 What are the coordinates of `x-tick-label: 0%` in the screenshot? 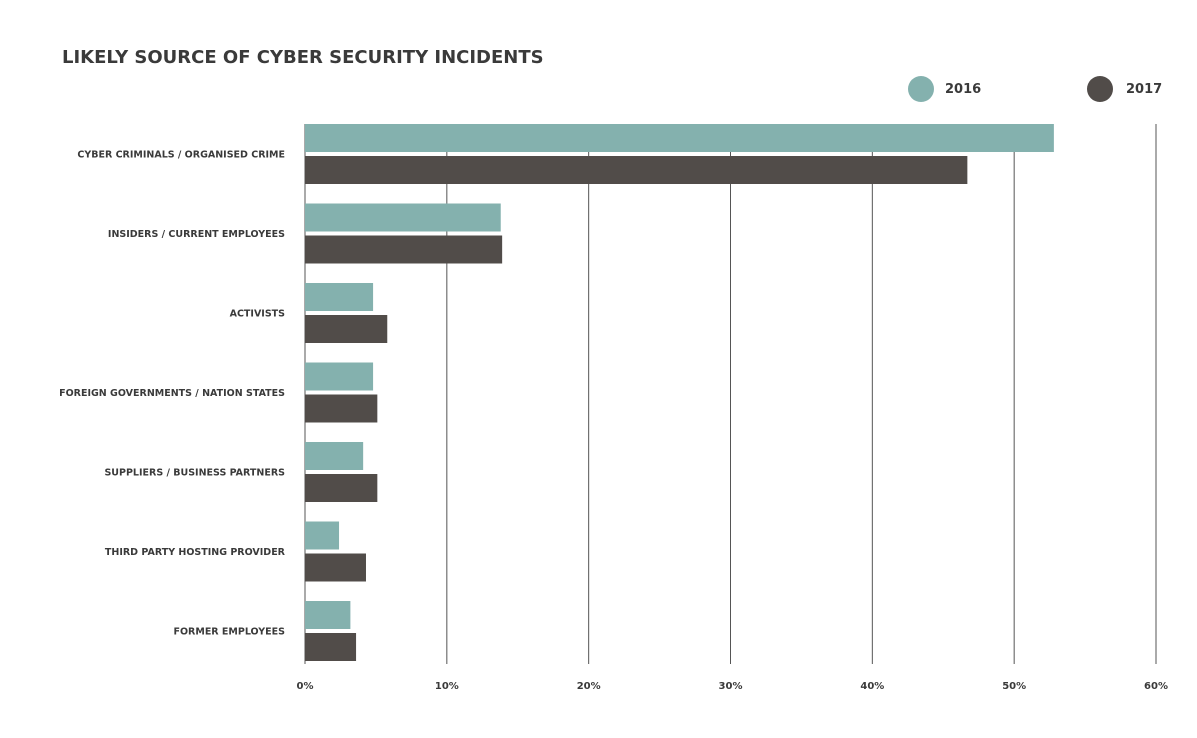 It's located at (305, 686).